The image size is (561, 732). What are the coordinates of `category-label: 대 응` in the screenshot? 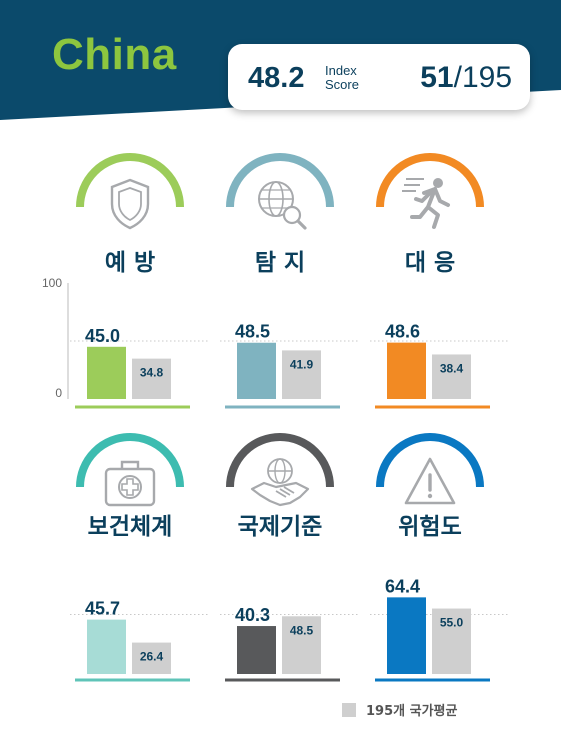 It's located at (430, 263).